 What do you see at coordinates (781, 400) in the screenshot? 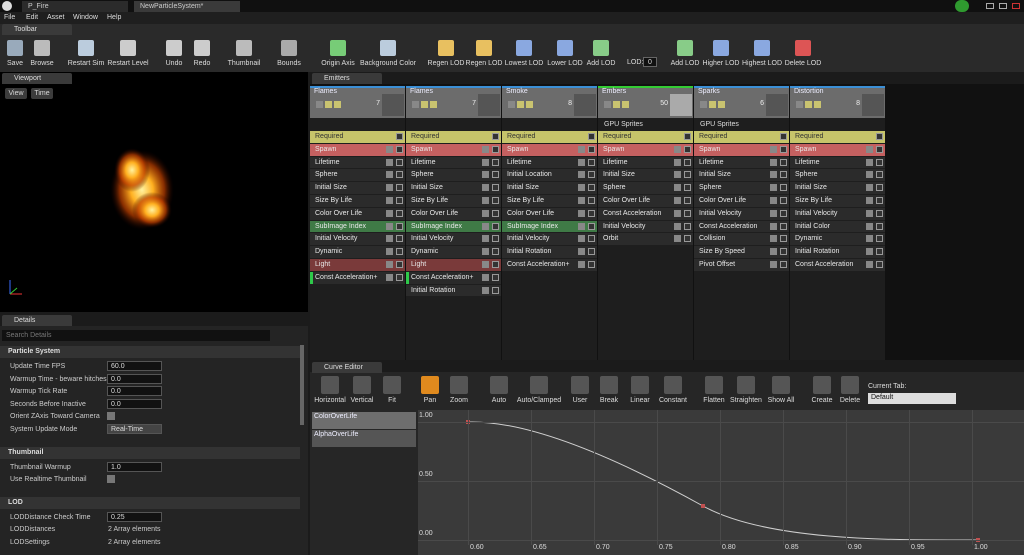
I see `curve-button: Show All` at bounding box center [781, 400].